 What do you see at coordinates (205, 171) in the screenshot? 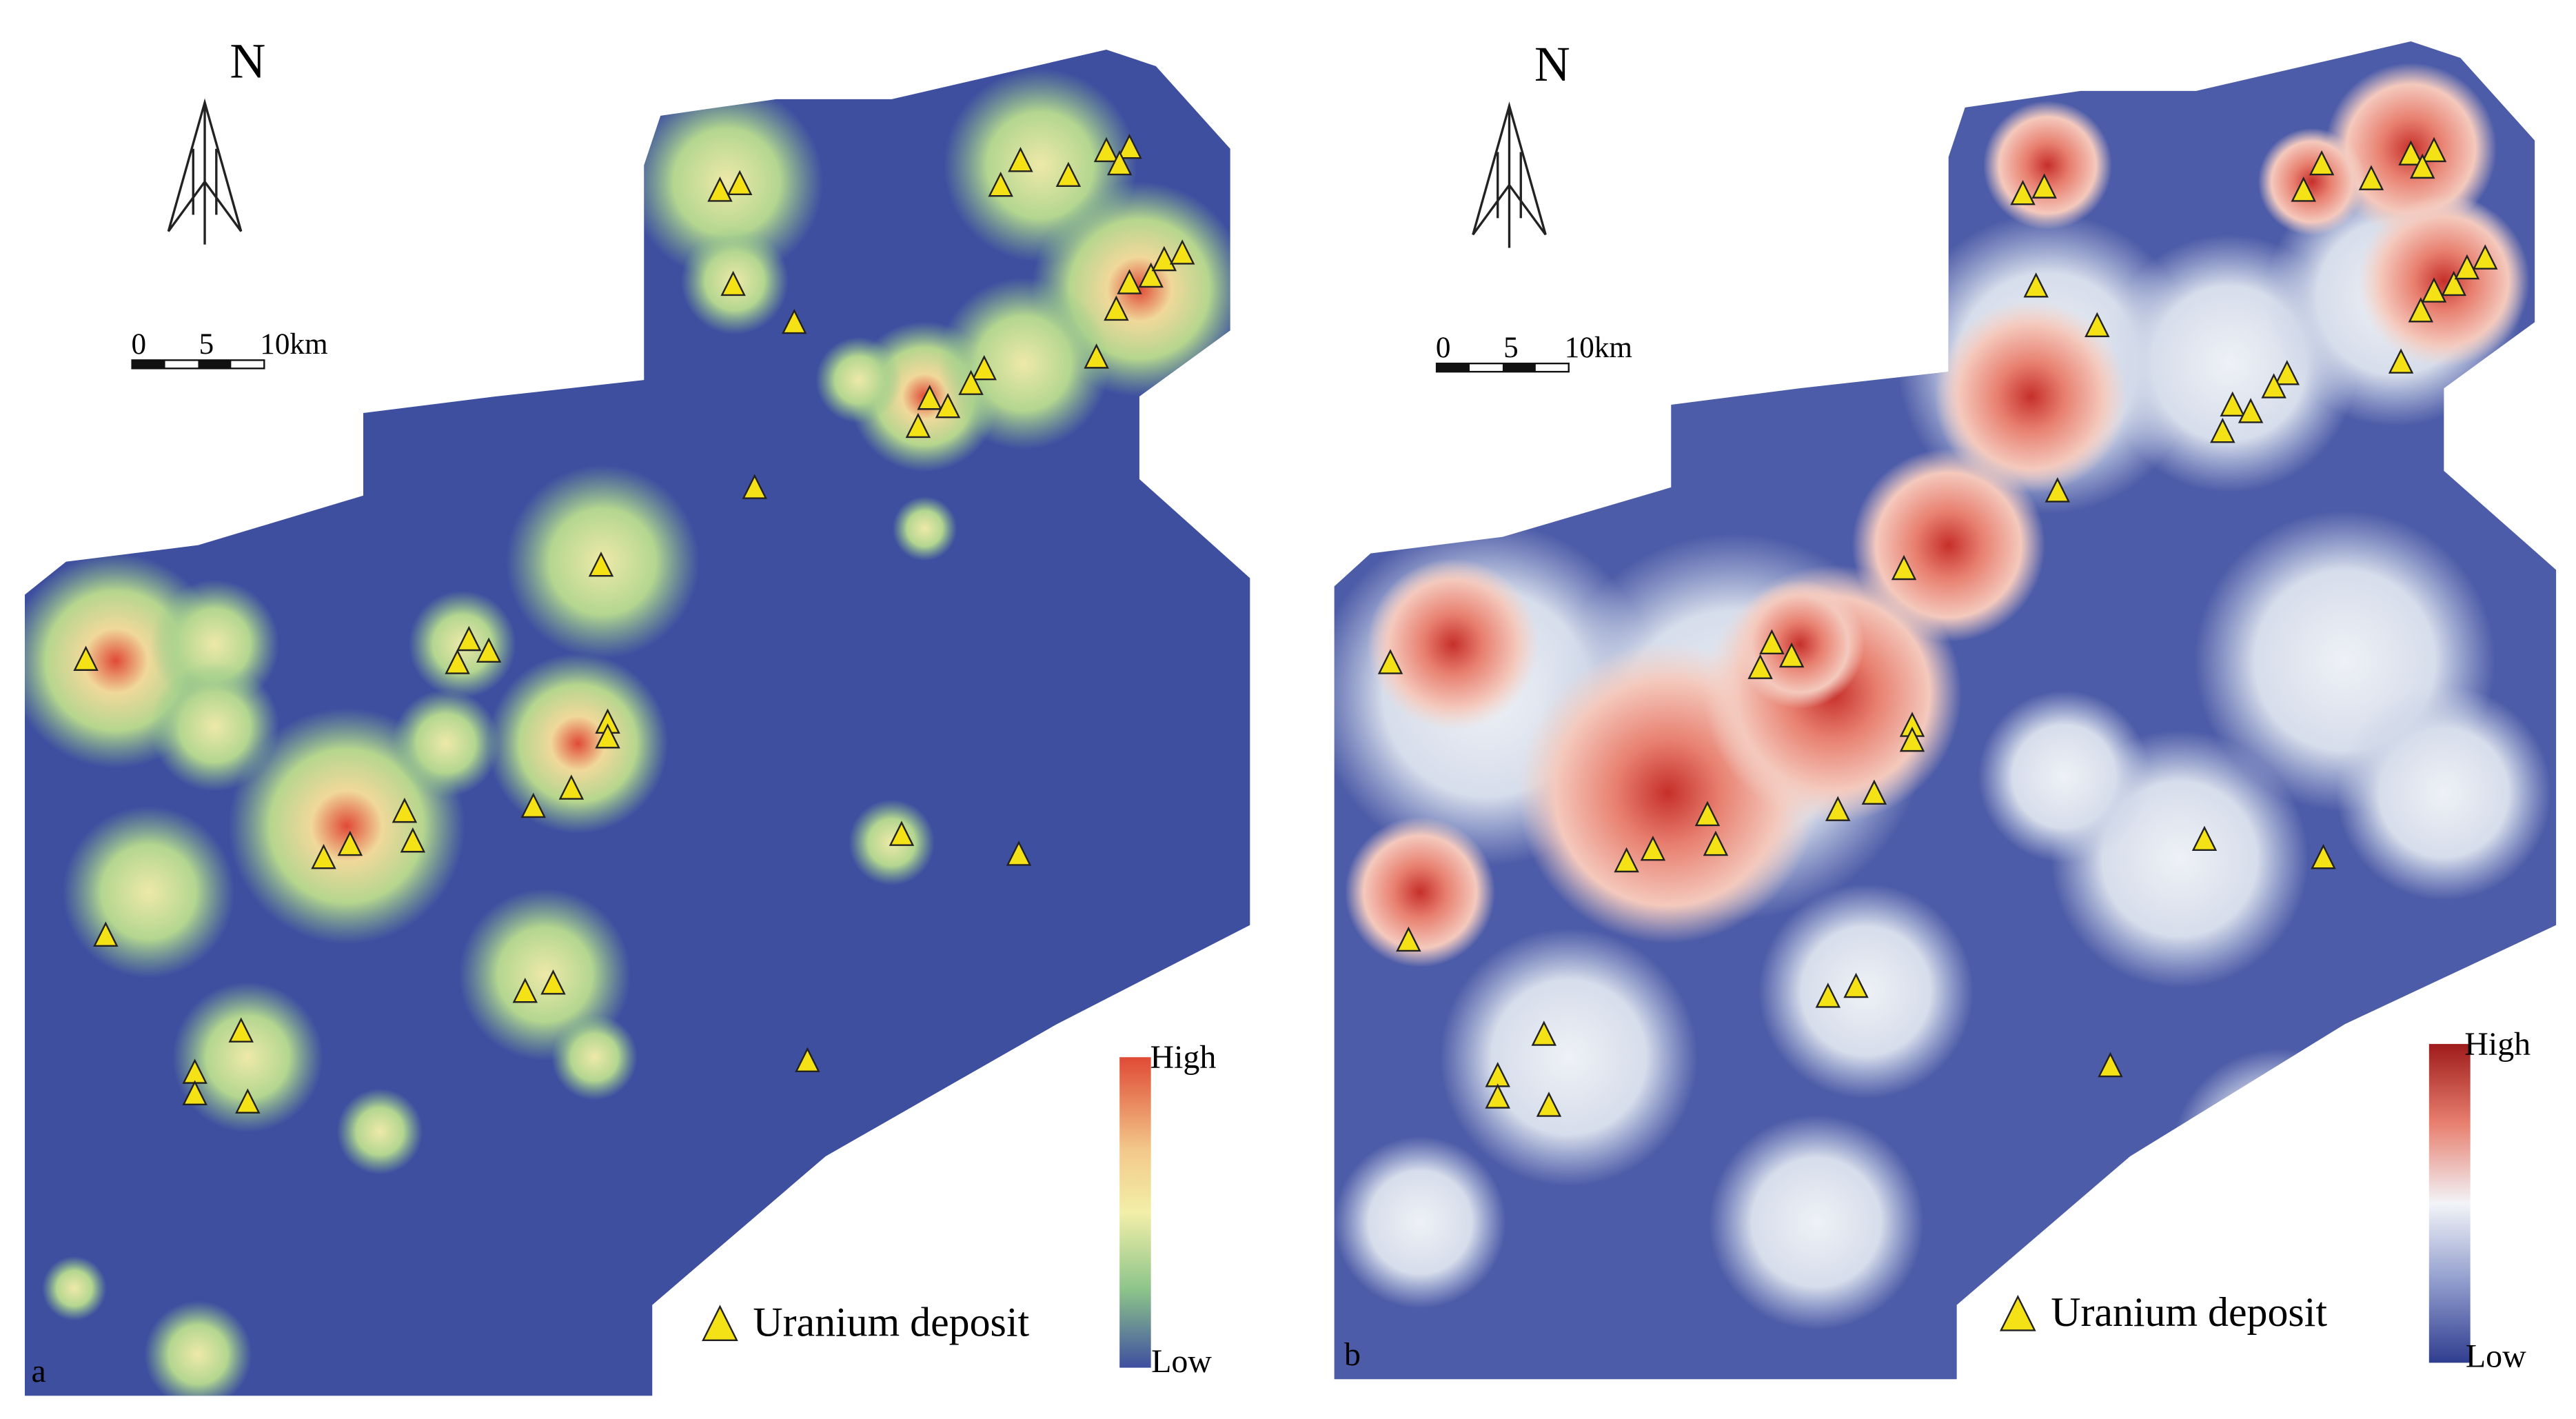
I see `north-arrow` at bounding box center [205, 171].